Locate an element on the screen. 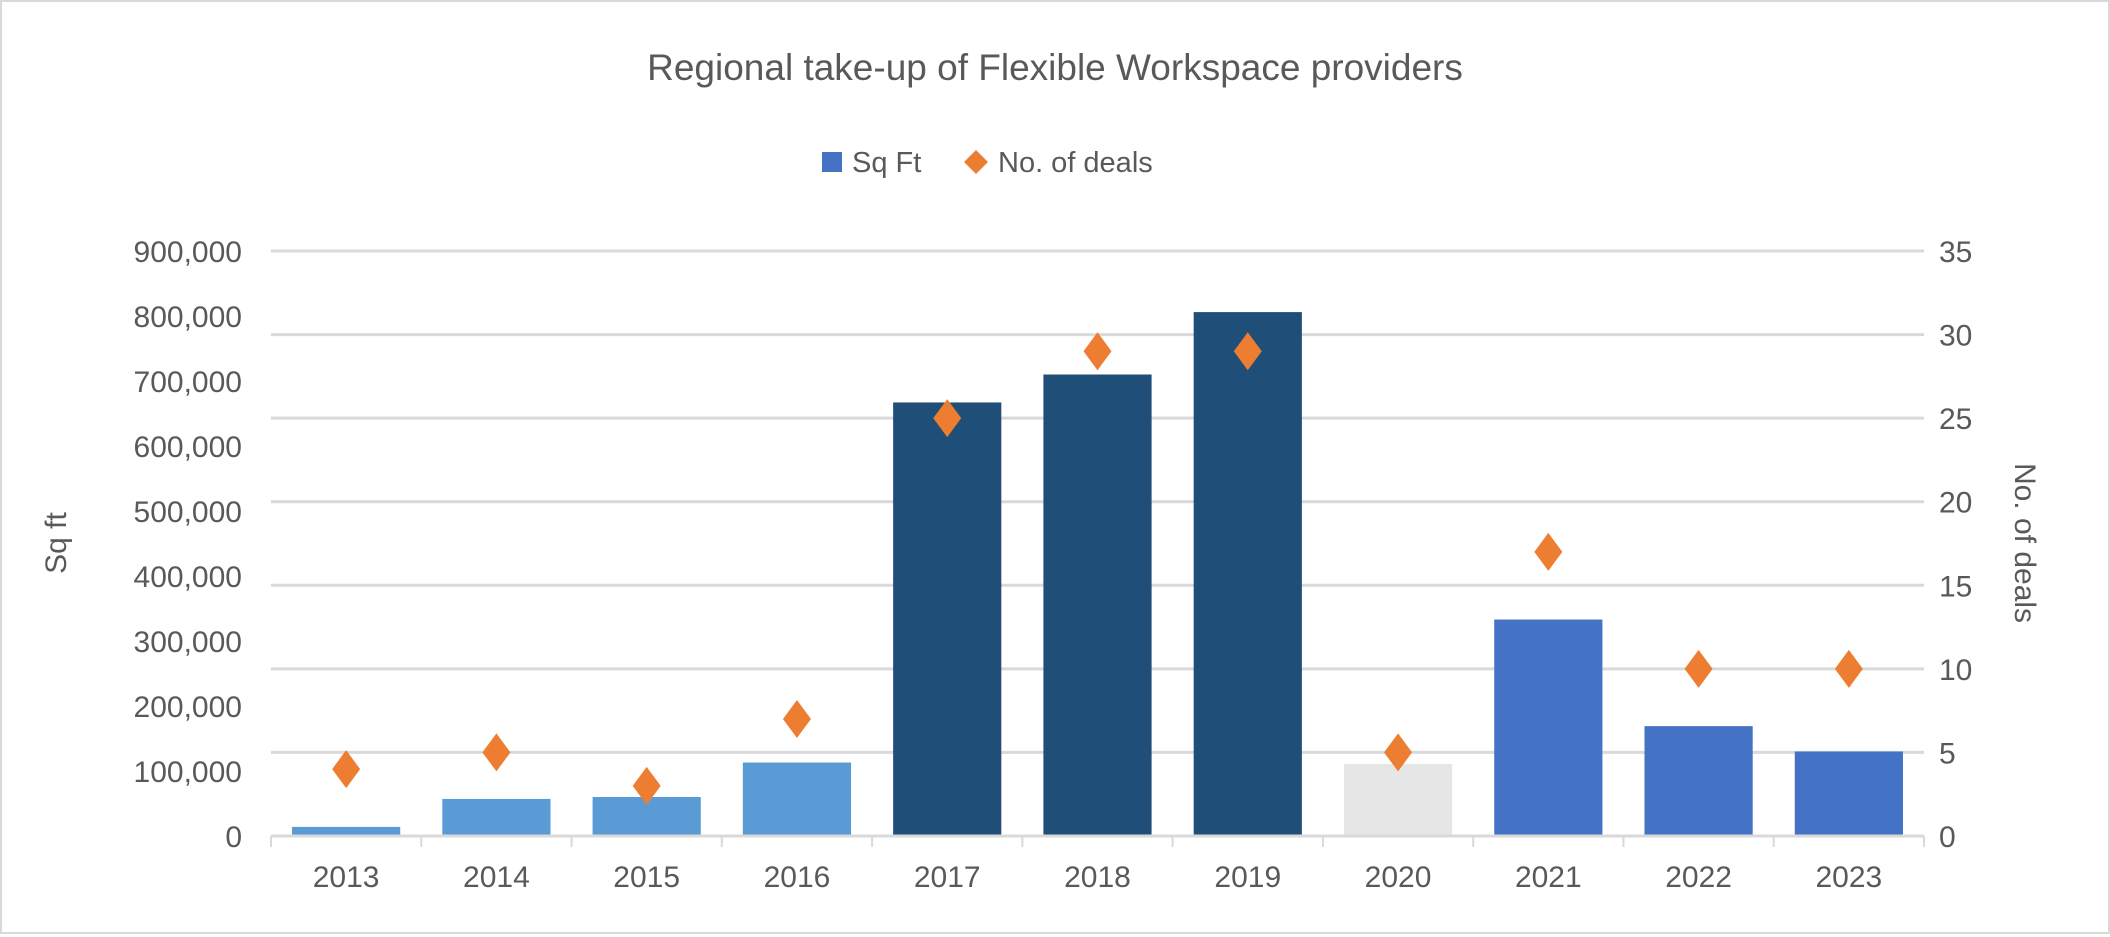  y-tick-label: 800,000 is located at coordinates (188, 317).